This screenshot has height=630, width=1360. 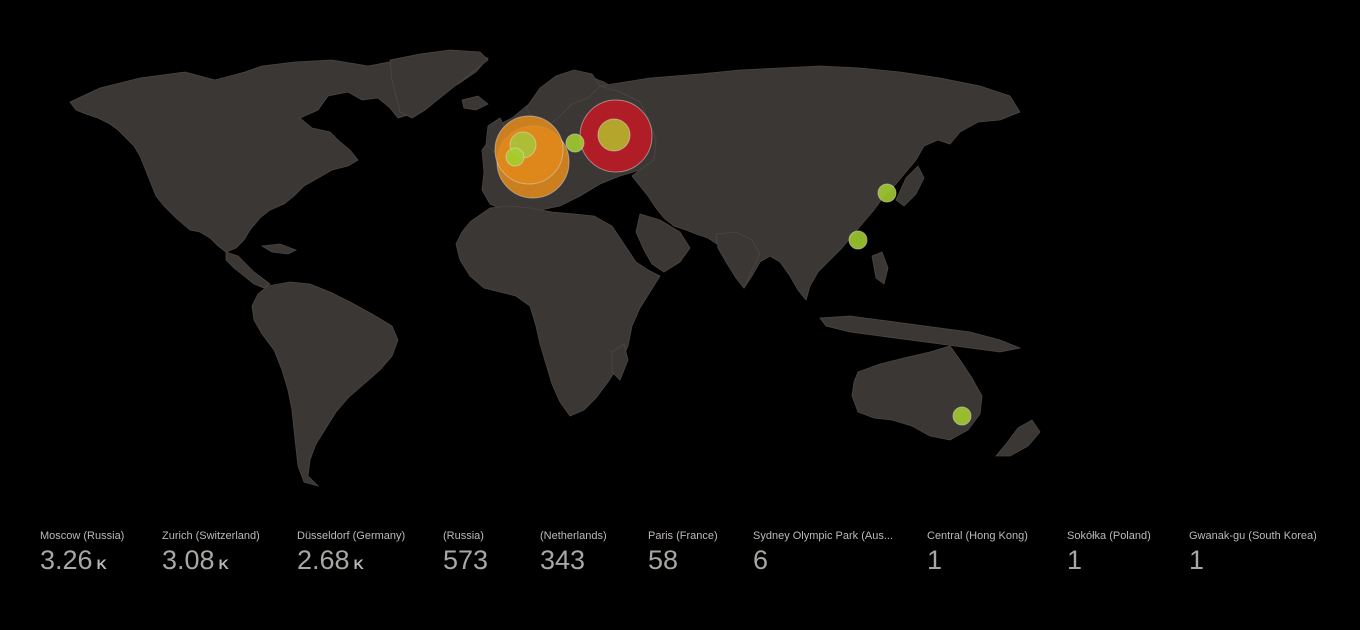 What do you see at coordinates (1018, 438) in the screenshot?
I see `new-zealand-landmass` at bounding box center [1018, 438].